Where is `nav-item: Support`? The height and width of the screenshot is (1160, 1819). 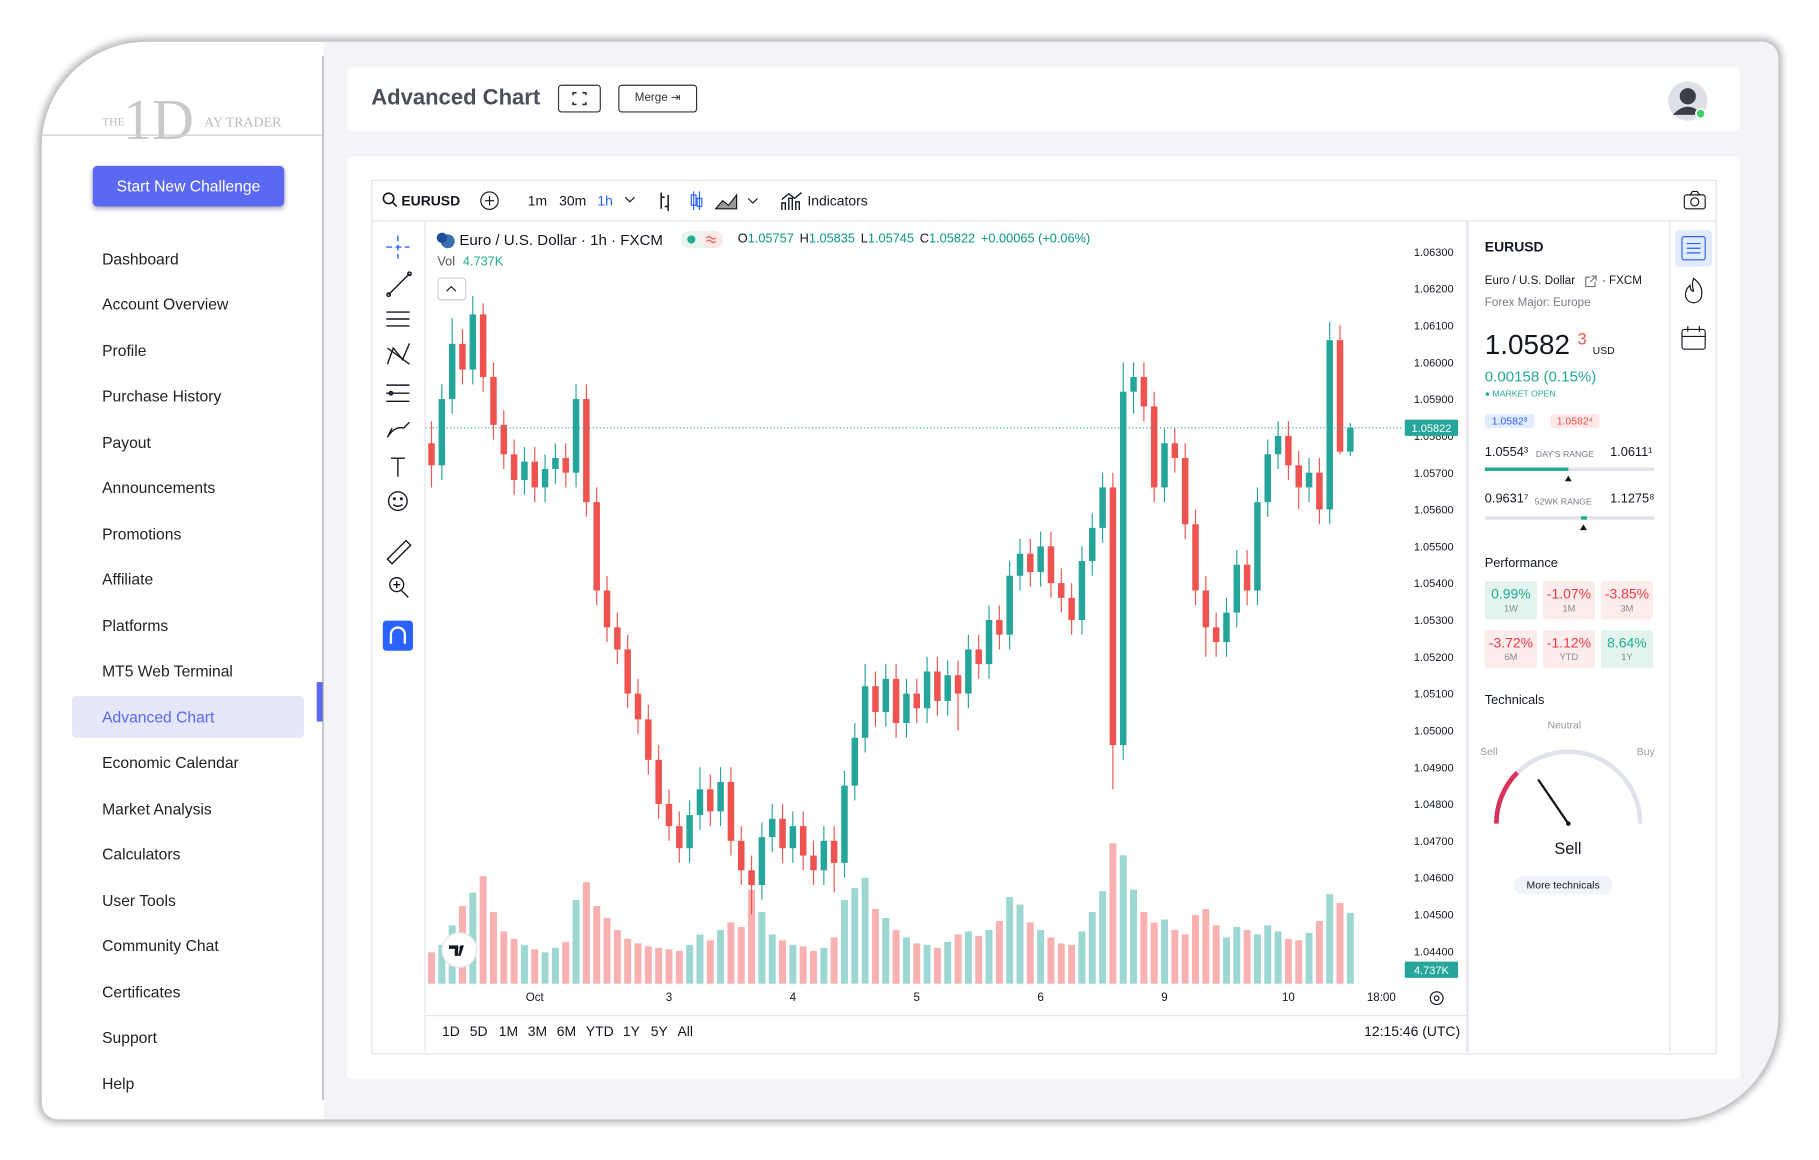 nav-item: Support is located at coordinates (188, 1038).